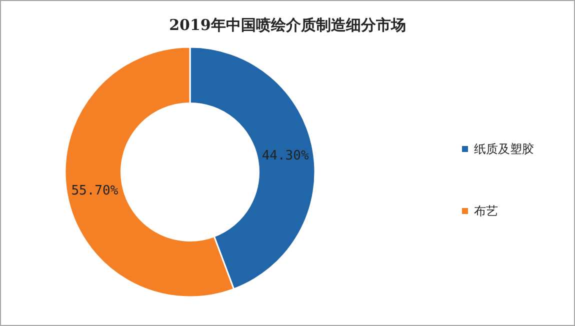 The height and width of the screenshot is (326, 575). I want to click on data-label: 44.30%, so click(285, 156).